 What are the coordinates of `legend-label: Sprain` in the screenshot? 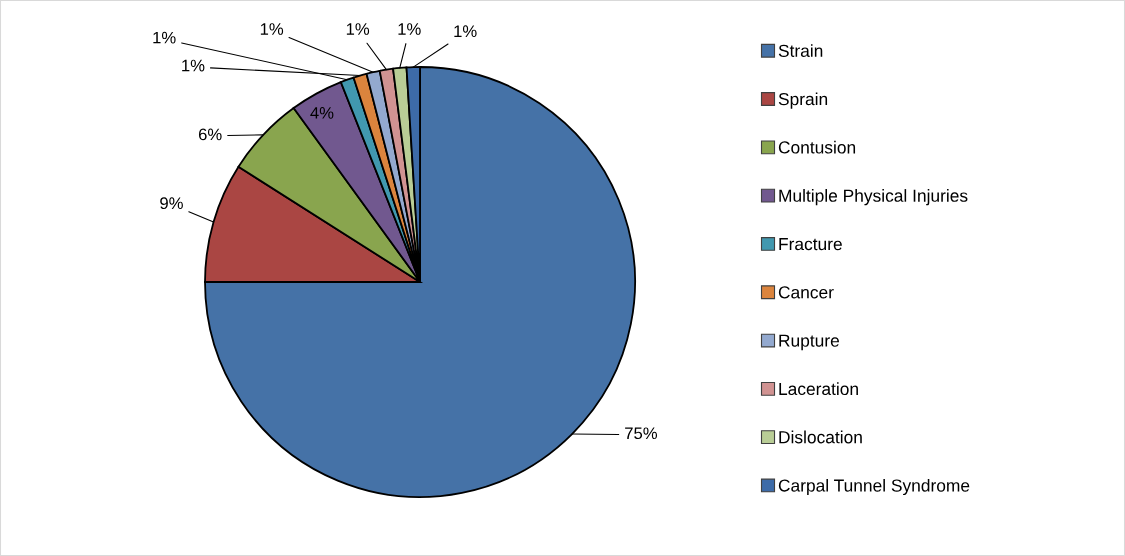 It's located at (803, 100).